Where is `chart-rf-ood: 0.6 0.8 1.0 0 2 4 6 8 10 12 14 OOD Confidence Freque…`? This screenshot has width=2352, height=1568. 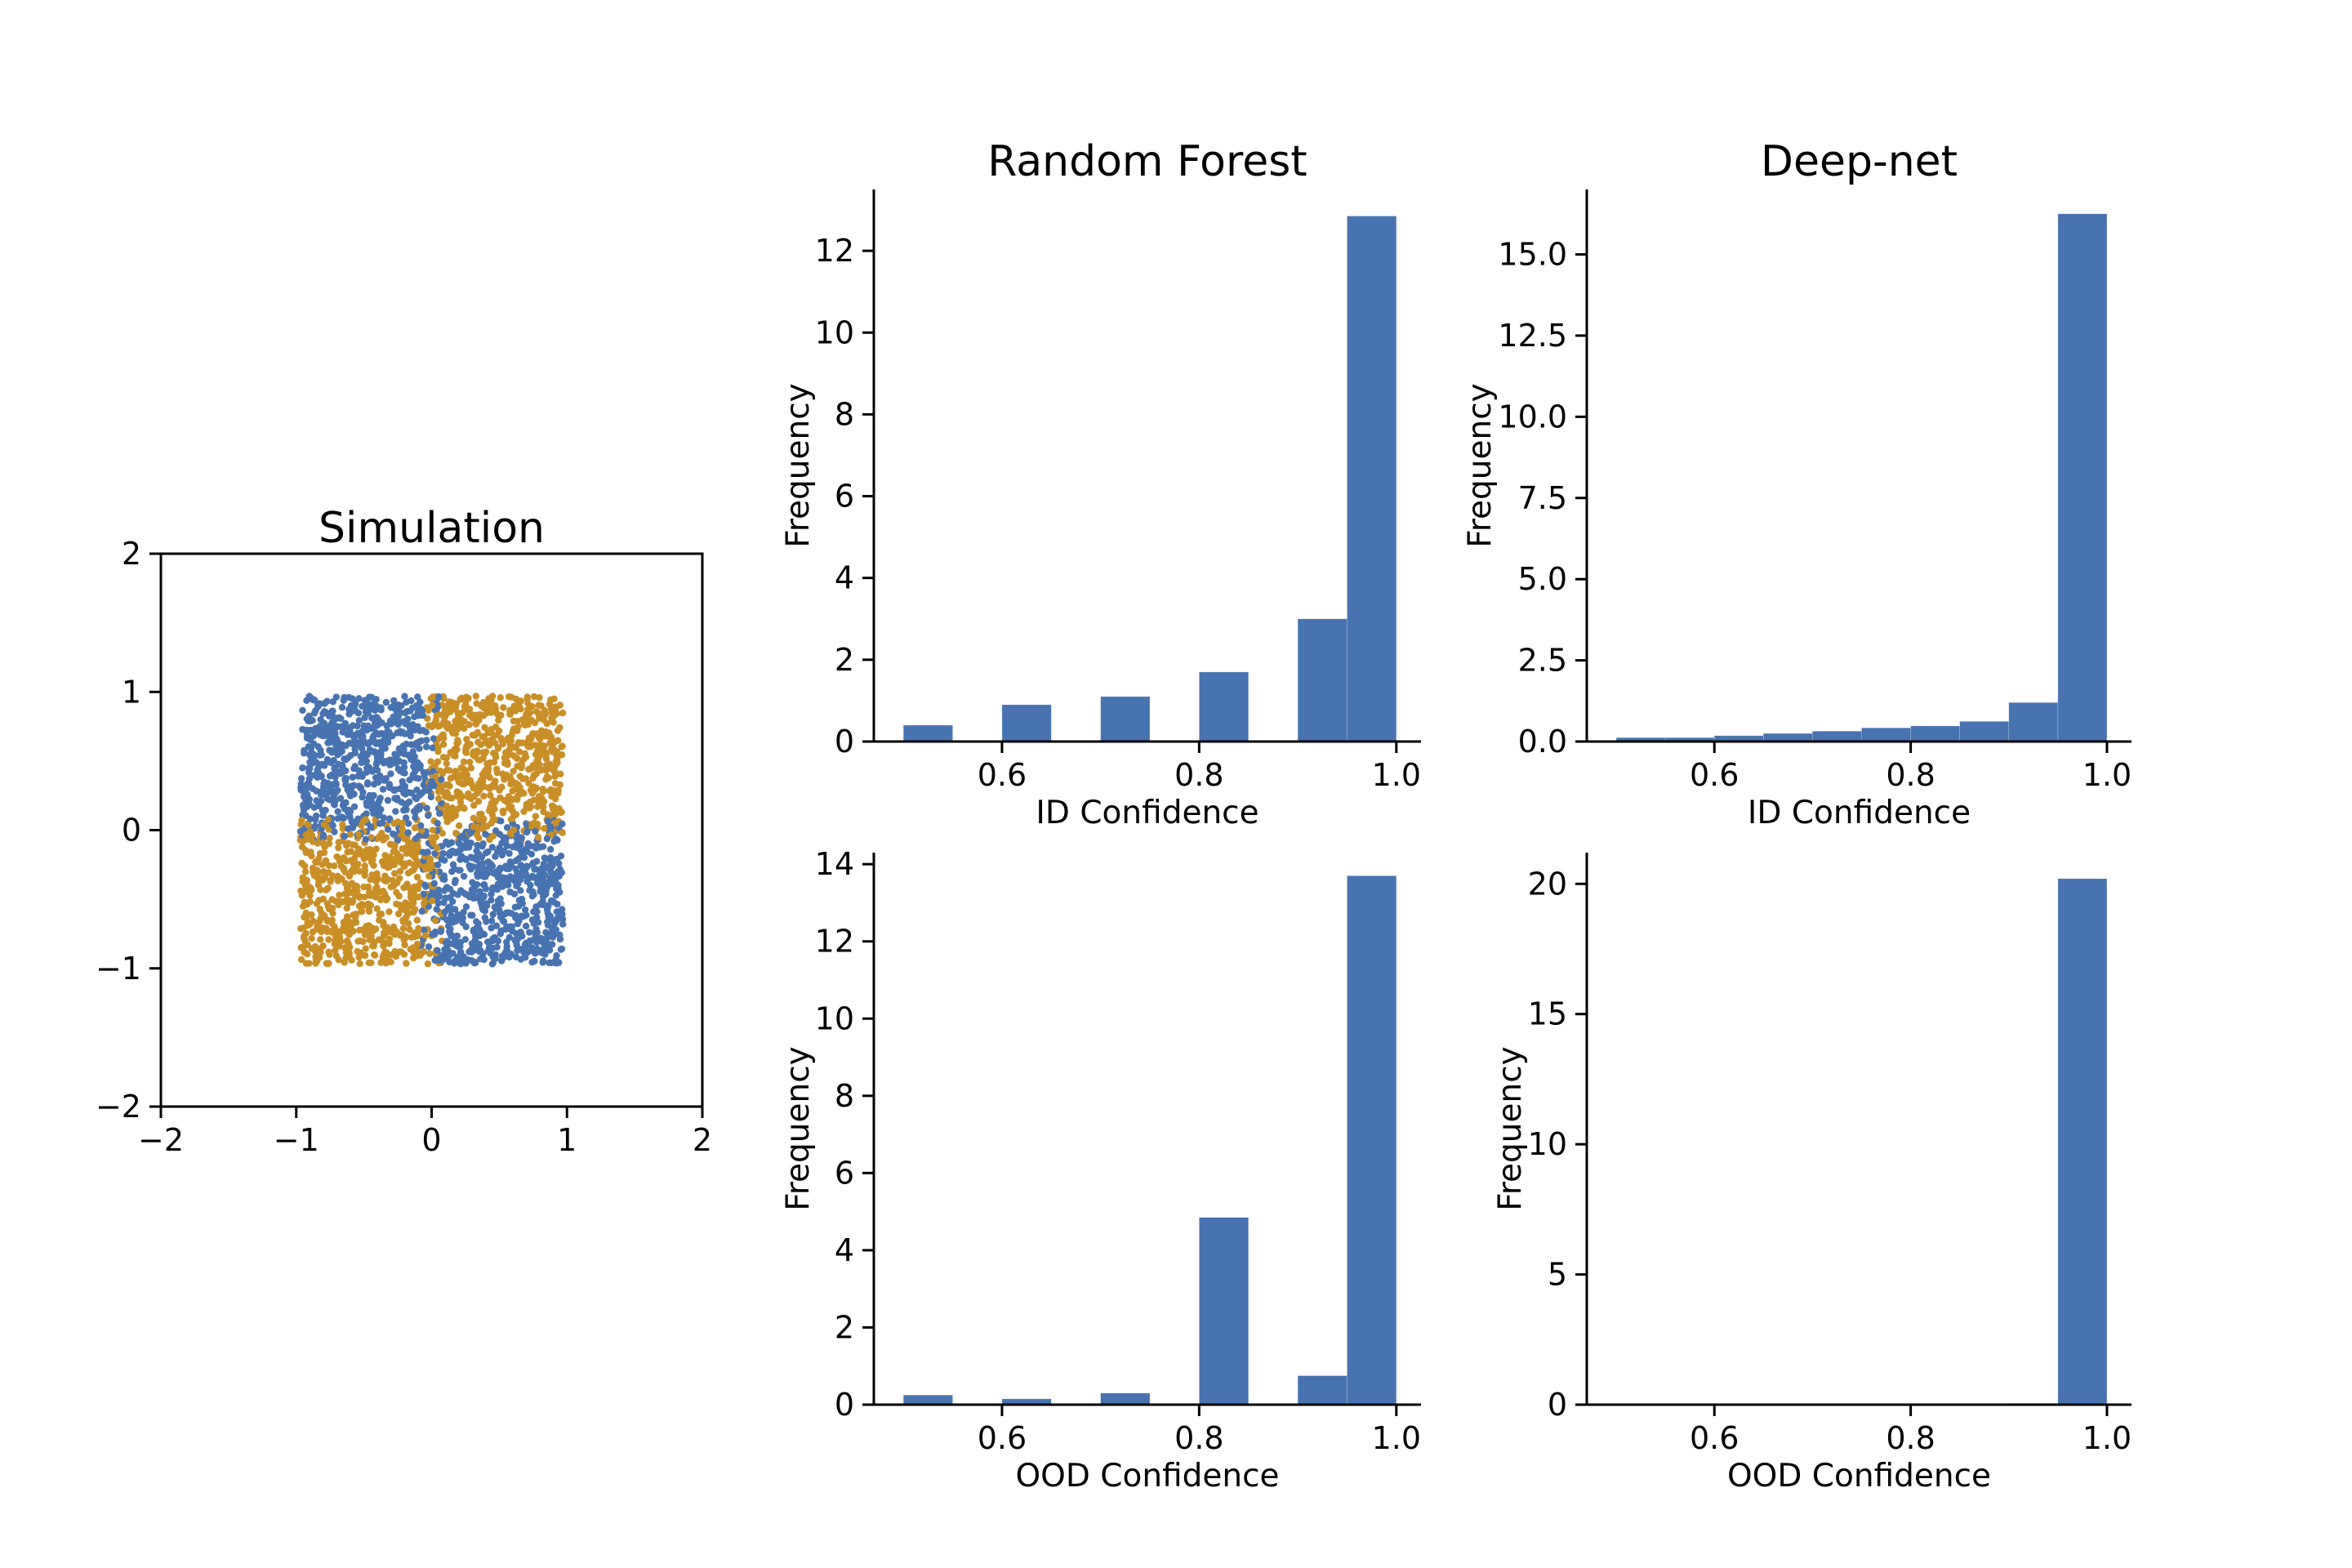
chart-rf-ood: 0.6 0.8 1.0 0 2 4 6 8 10 12 14 OOD Confidence Freque… is located at coordinates (1100, 1170).